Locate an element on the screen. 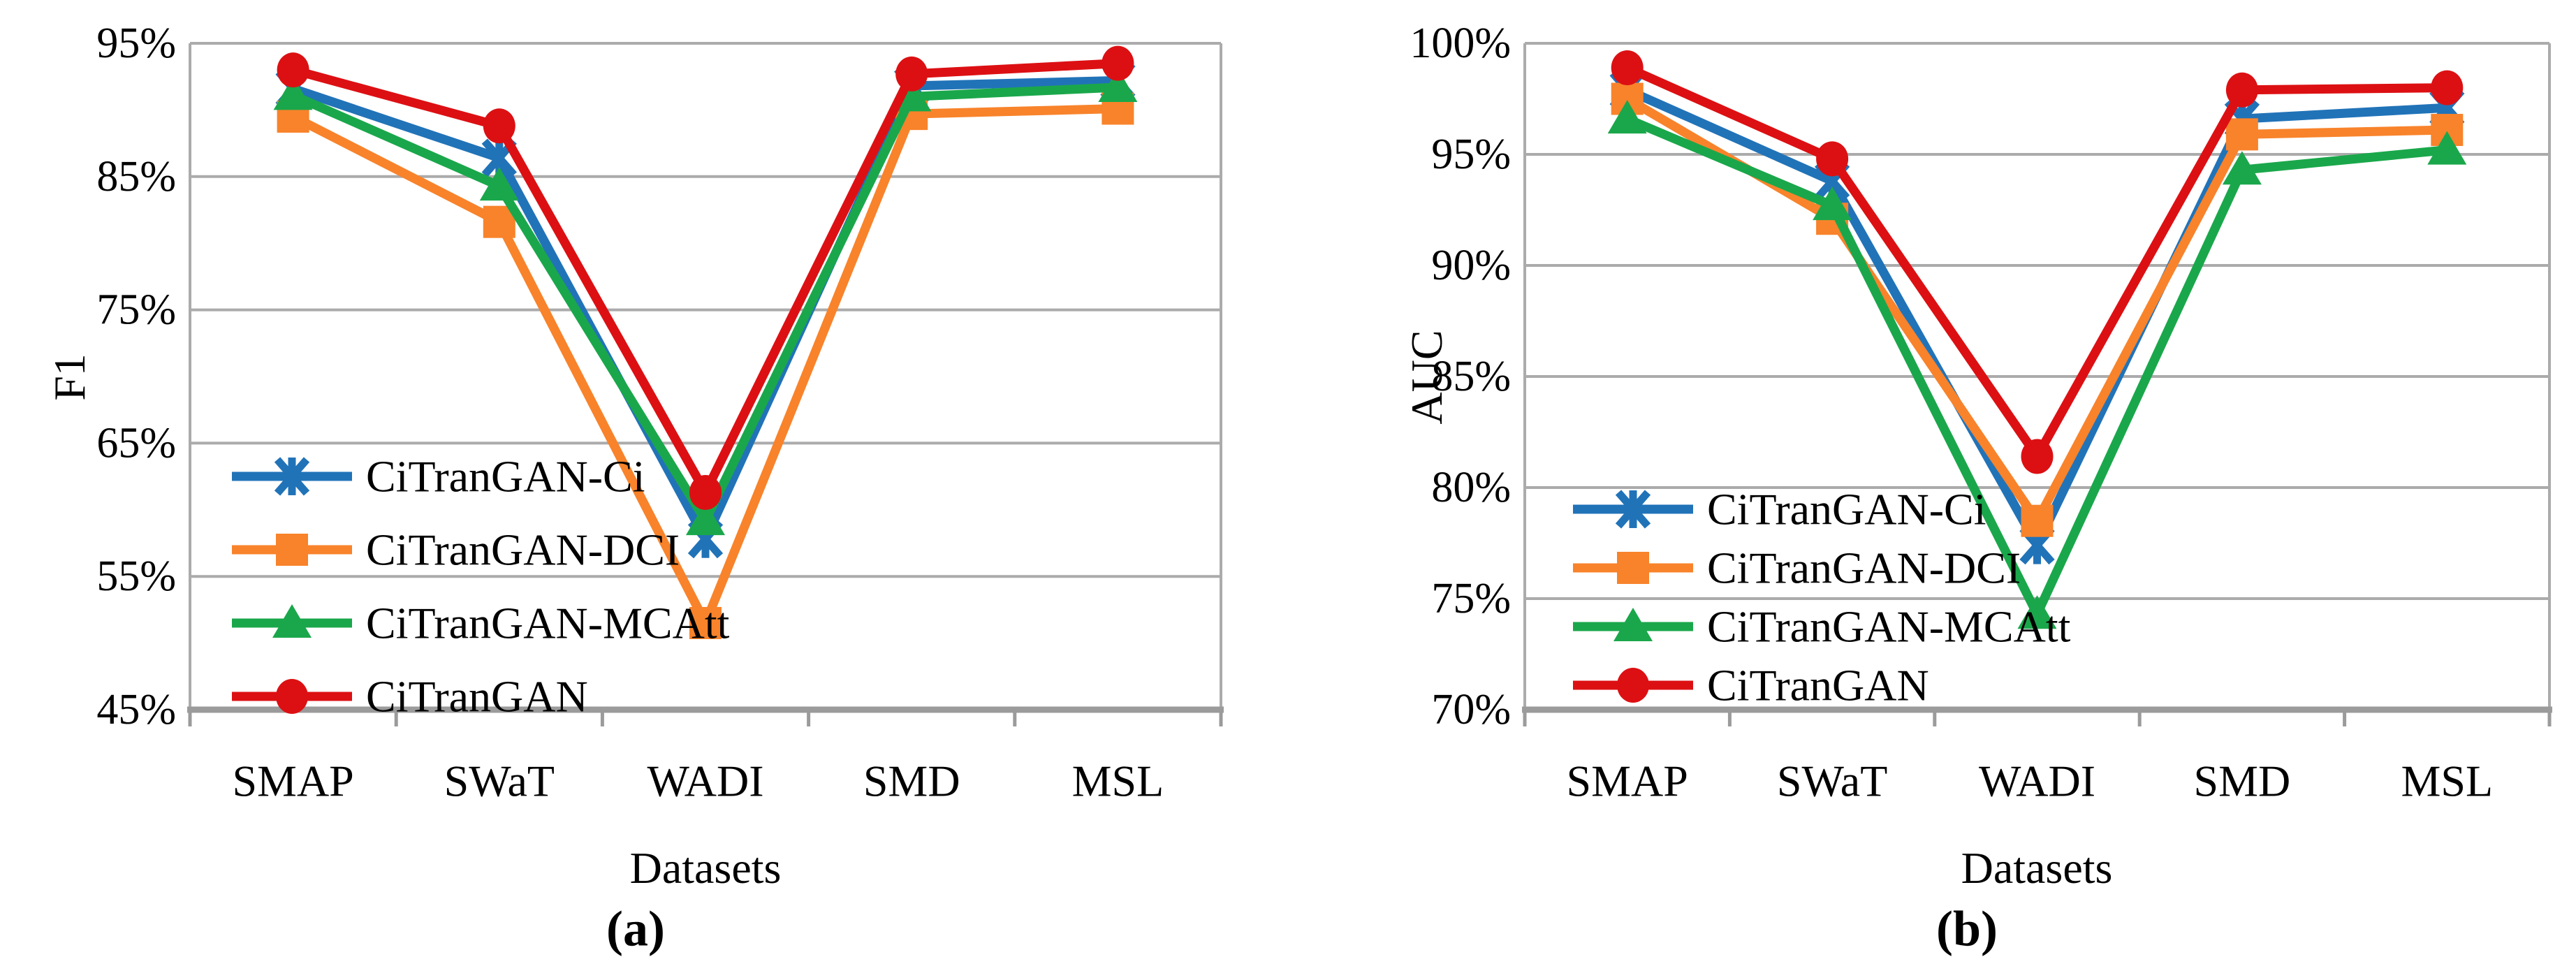 Image resolution: width=2576 pixels, height=980 pixels. y-tick-label-55: 55% is located at coordinates (136, 576).